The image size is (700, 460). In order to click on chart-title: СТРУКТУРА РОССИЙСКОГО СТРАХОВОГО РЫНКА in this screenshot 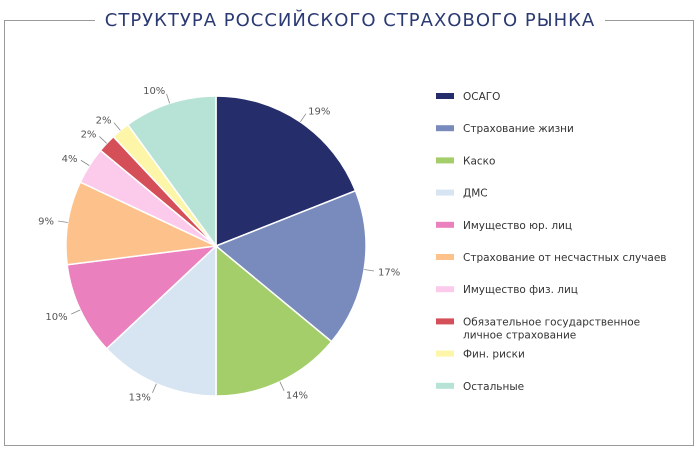, I will do `click(350, 21)`.